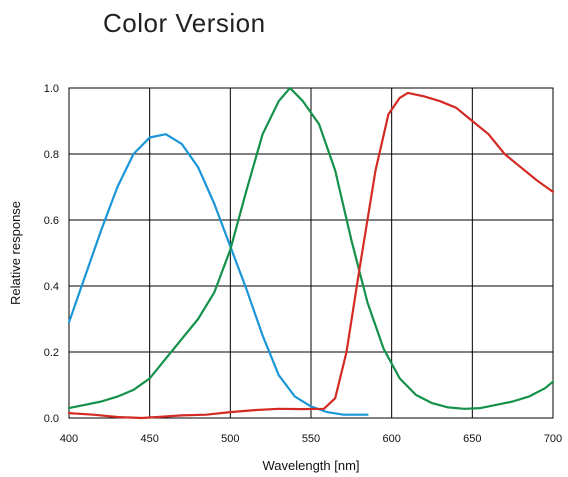 The width and height of the screenshot is (568, 477). I want to click on y-tick-label: 0.6, so click(51, 221).